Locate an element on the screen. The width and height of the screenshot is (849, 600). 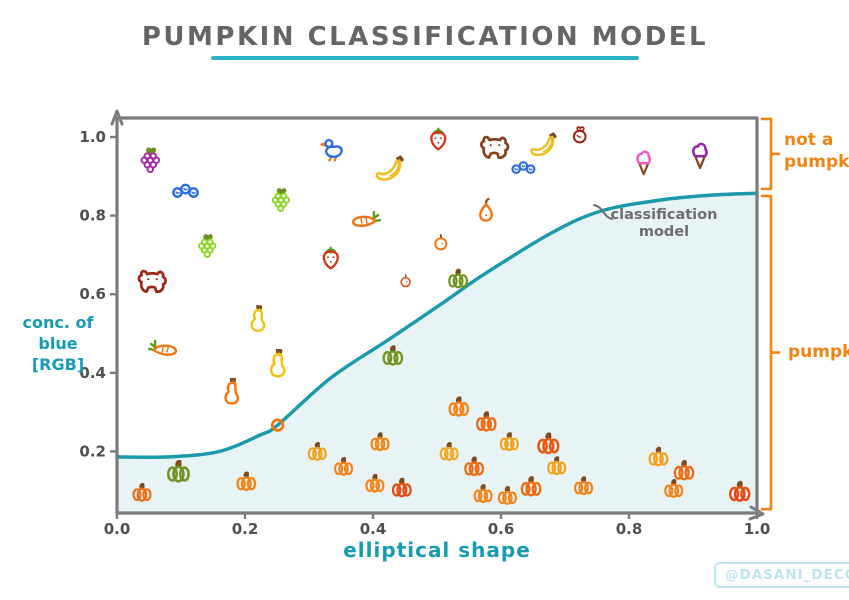
y-tick-label: 1.0 is located at coordinates (92, 137).